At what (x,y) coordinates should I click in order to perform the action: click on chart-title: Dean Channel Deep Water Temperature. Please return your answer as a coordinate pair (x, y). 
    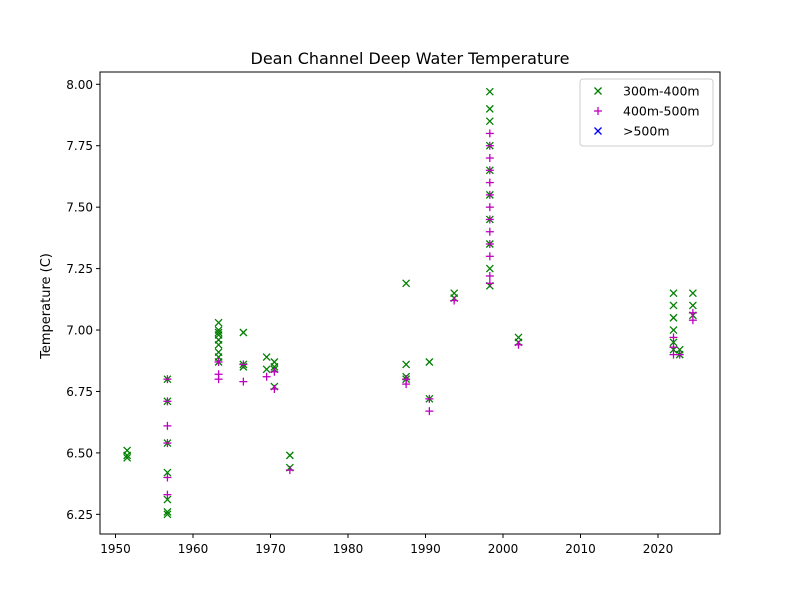
    Looking at the image, I should click on (410, 58).